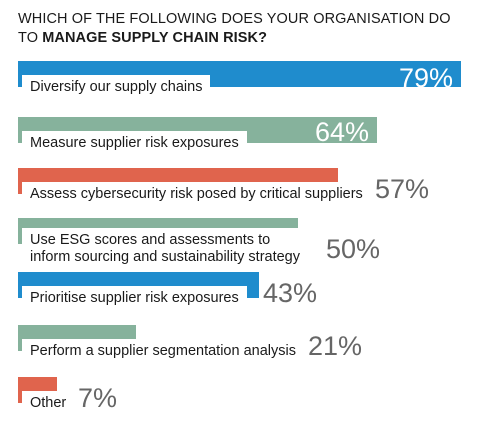 The width and height of the screenshot is (480, 435). I want to click on value-label-1: 79%, so click(426, 78).